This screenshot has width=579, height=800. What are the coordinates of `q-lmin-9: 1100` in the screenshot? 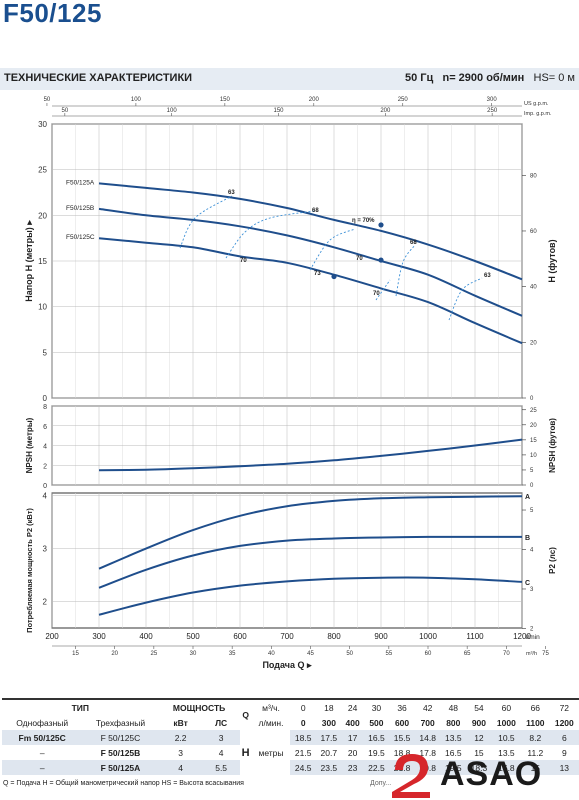 It's located at (535, 722).